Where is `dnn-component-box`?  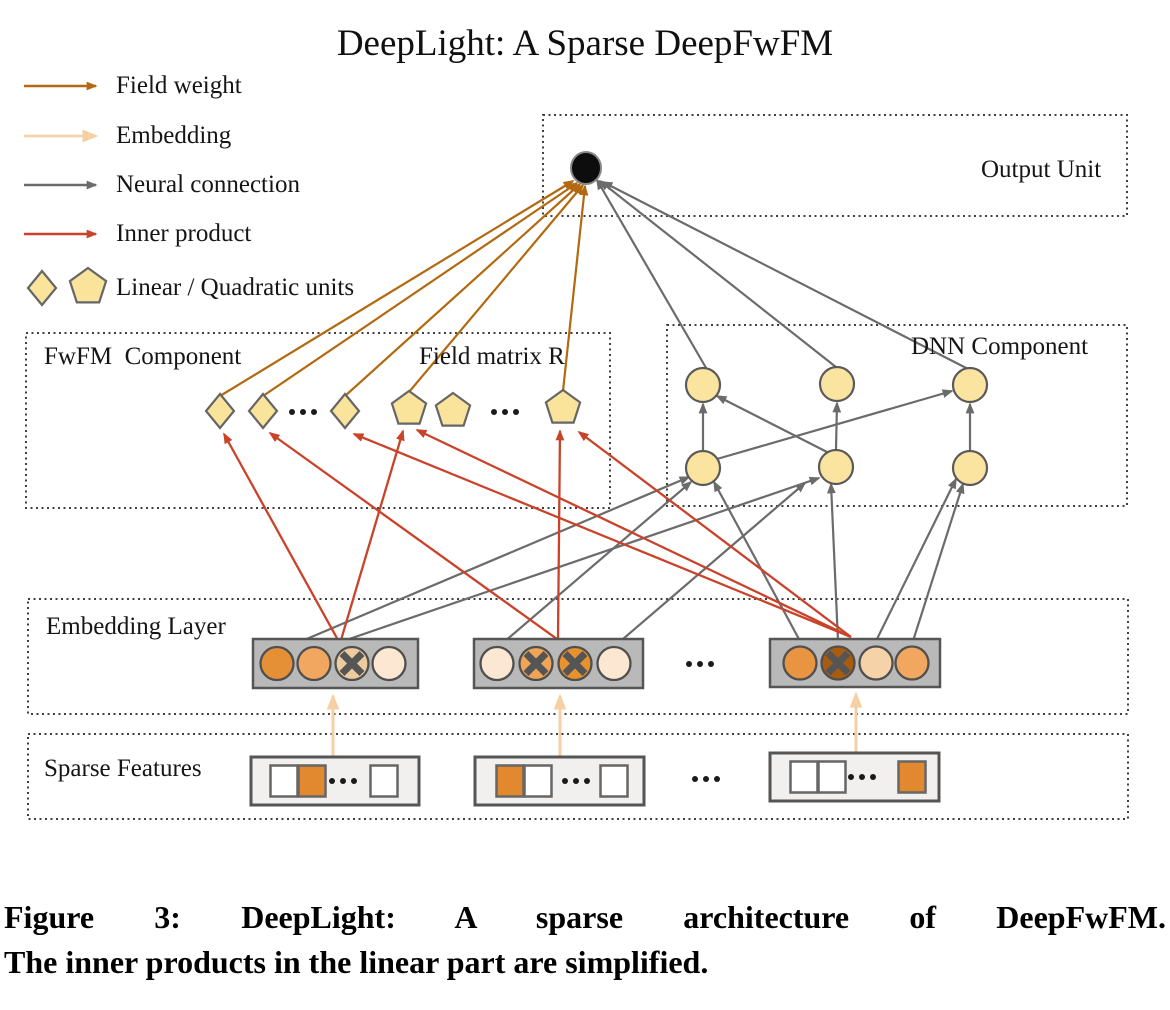
dnn-component-box is located at coordinates (897, 415).